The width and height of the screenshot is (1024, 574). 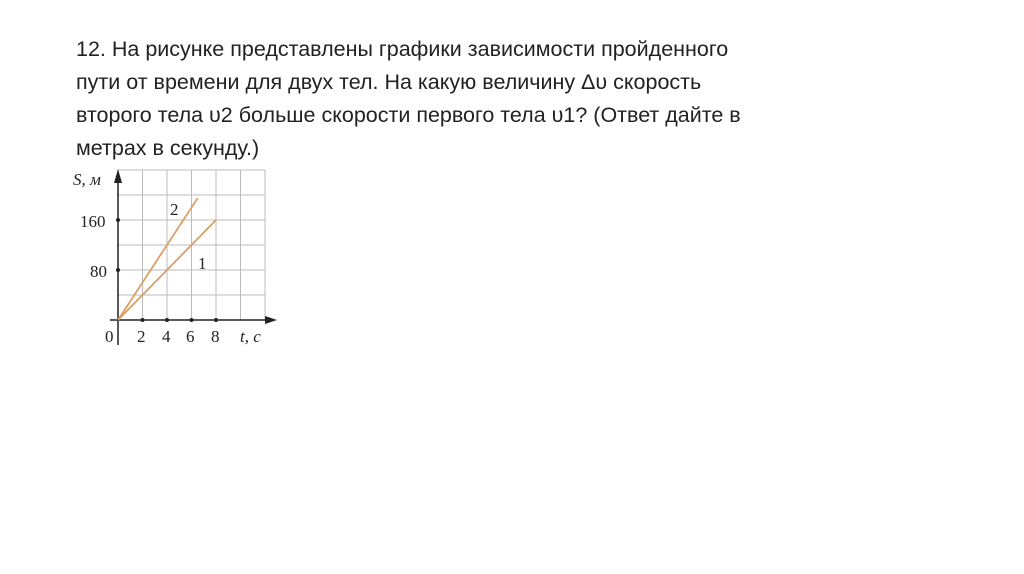 I want to click on series-label-2: 2, so click(x=174, y=209).